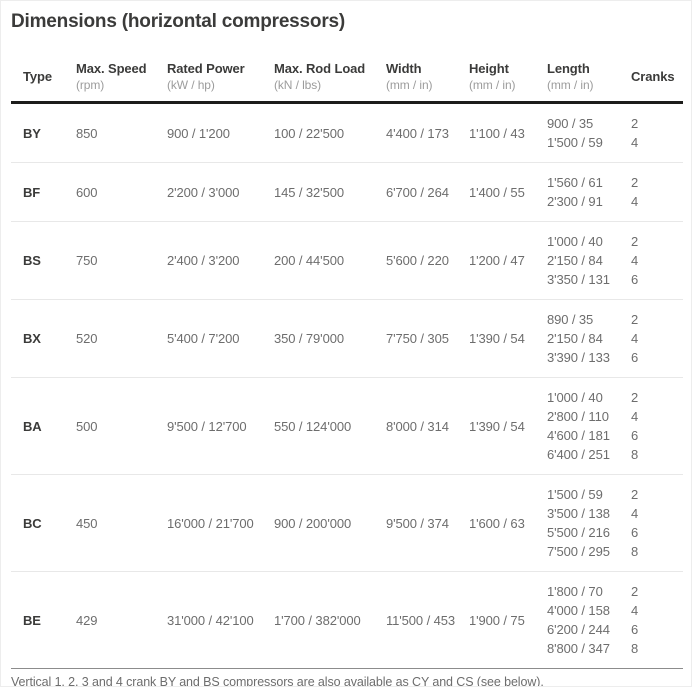 This screenshot has height=687, width=692. Describe the element at coordinates (578, 435) in the screenshot. I see `length-value: 4'600 / 181` at that location.